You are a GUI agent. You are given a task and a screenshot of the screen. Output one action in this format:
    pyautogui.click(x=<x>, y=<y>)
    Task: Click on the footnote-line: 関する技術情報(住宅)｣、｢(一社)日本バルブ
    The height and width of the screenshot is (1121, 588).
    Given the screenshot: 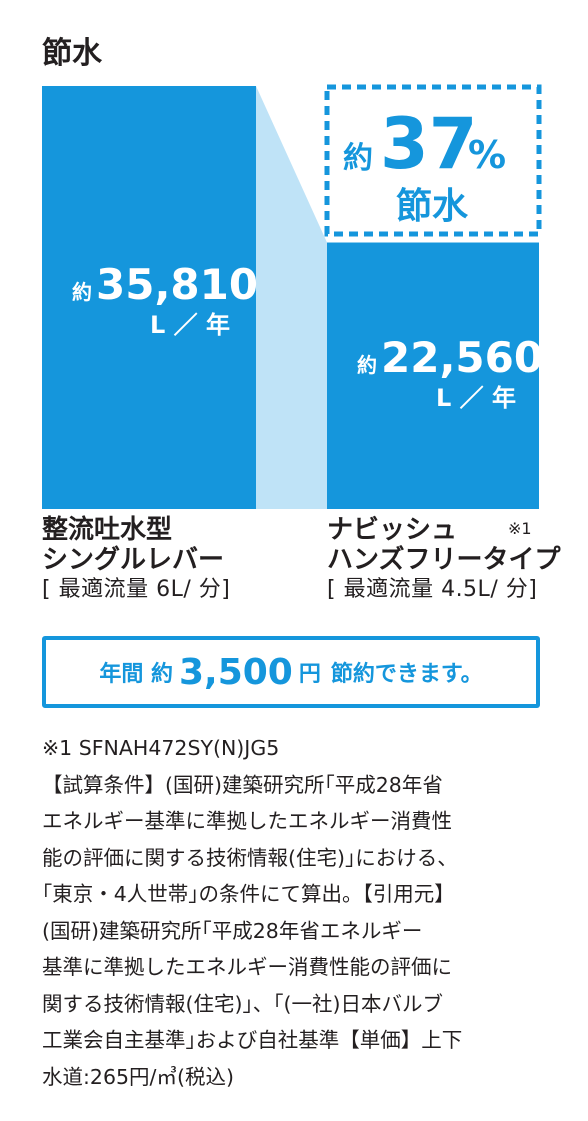 What is the action you would take?
    pyautogui.click(x=242, y=1003)
    